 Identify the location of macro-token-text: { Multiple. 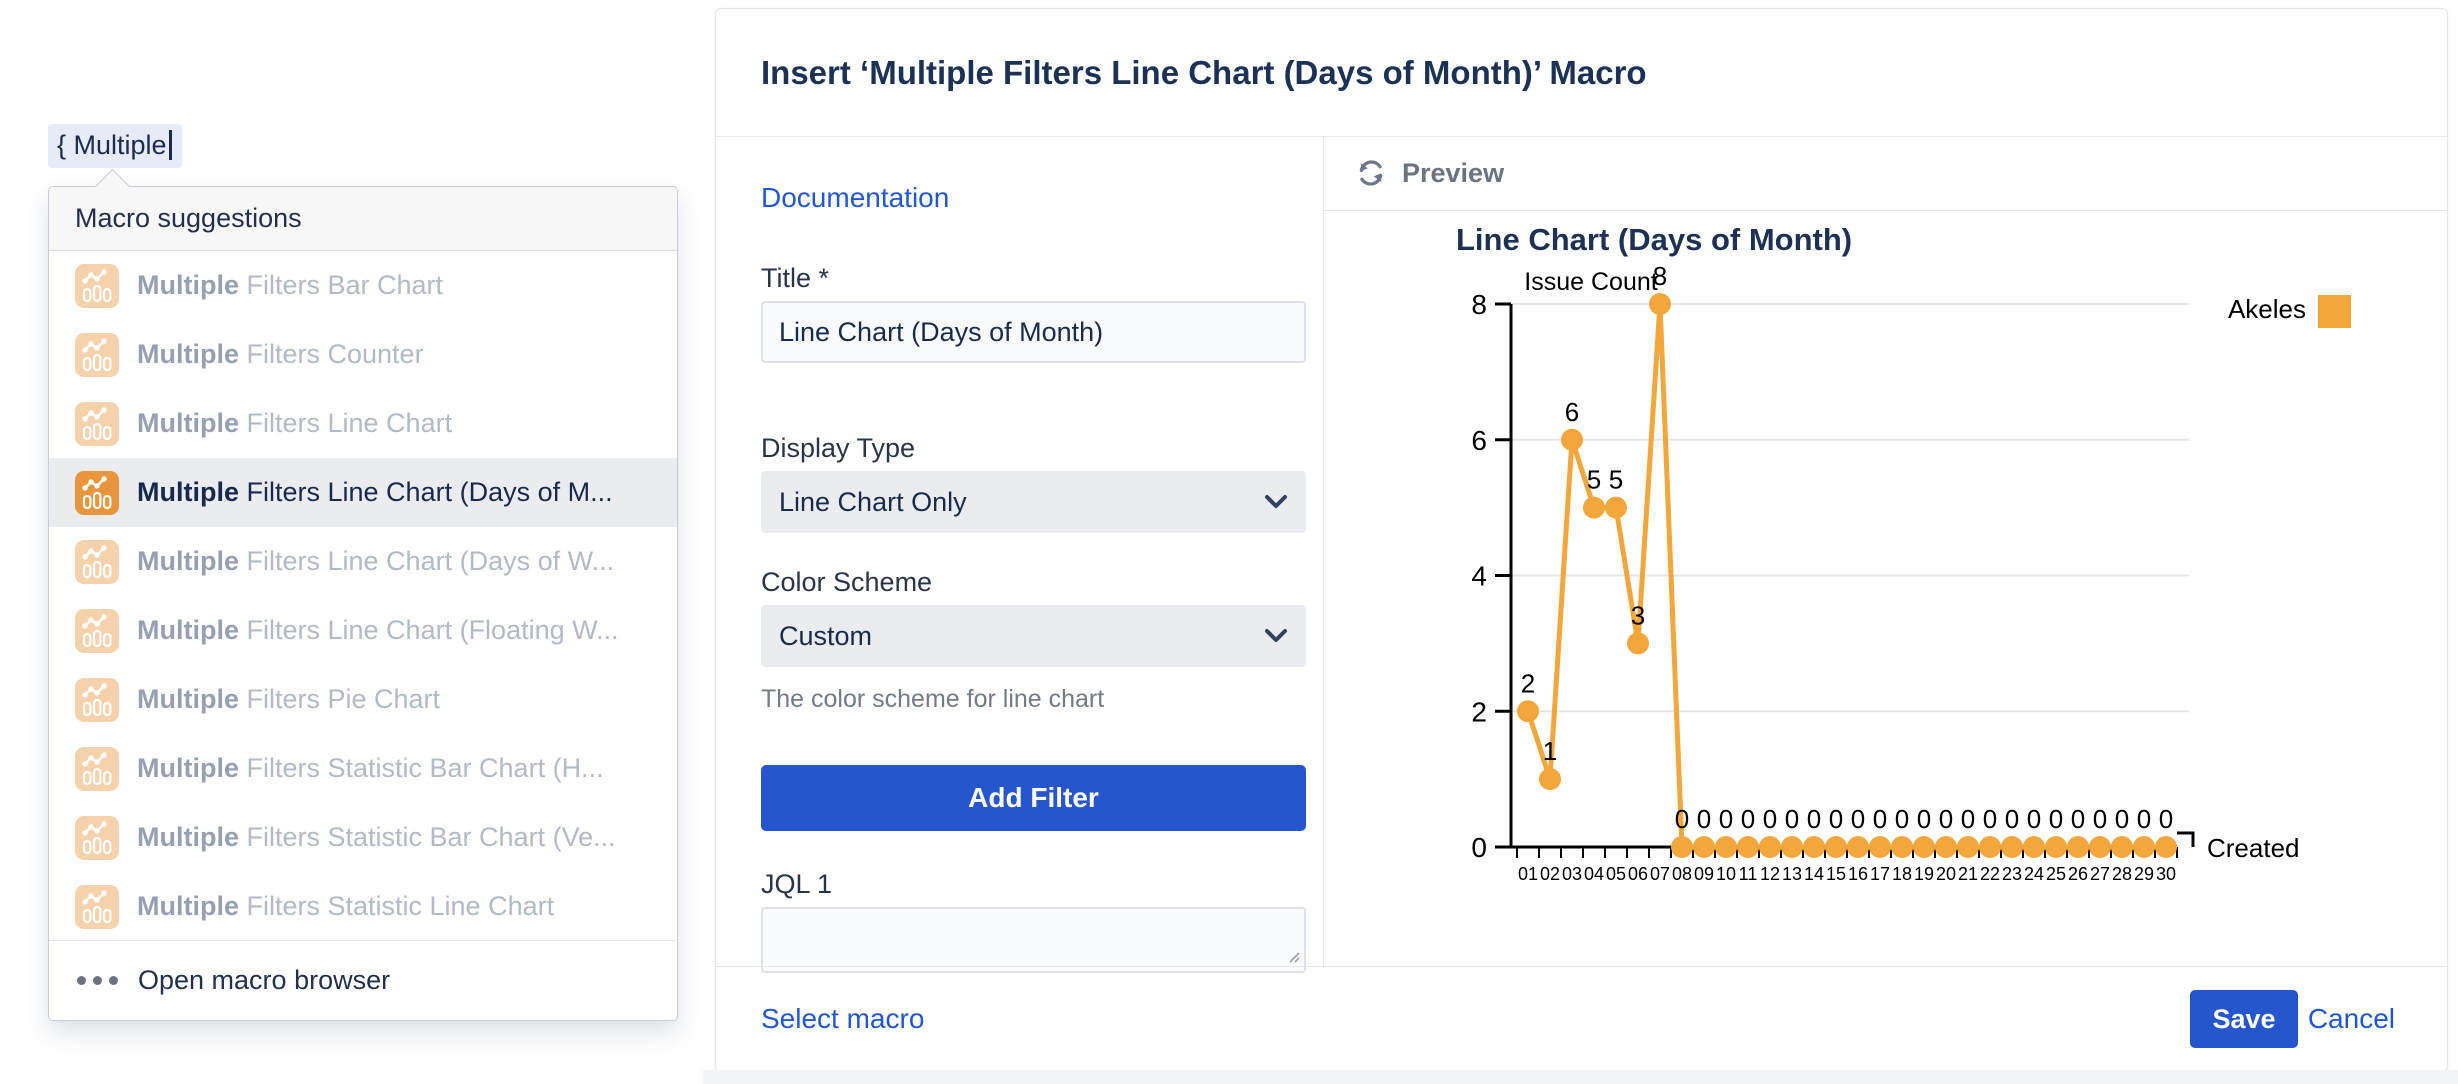
(112, 145).